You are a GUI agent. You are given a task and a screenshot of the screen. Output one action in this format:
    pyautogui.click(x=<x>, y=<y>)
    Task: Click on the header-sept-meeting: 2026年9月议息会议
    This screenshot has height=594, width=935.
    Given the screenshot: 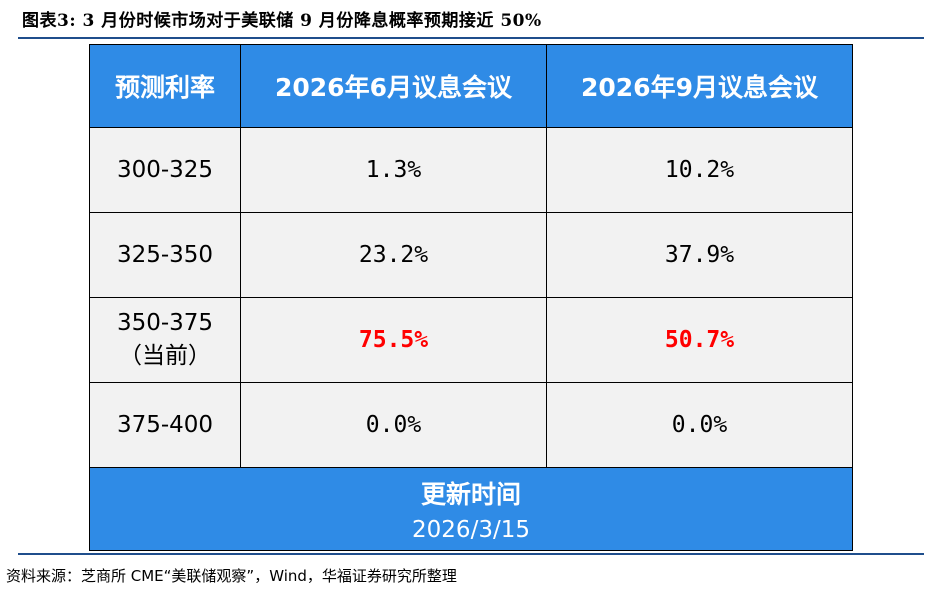 What is the action you would take?
    pyautogui.click(x=699, y=86)
    